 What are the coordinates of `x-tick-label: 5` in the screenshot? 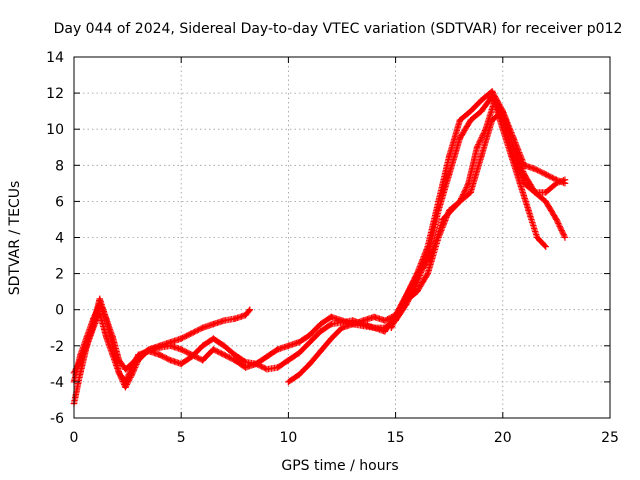 It's located at (181, 438).